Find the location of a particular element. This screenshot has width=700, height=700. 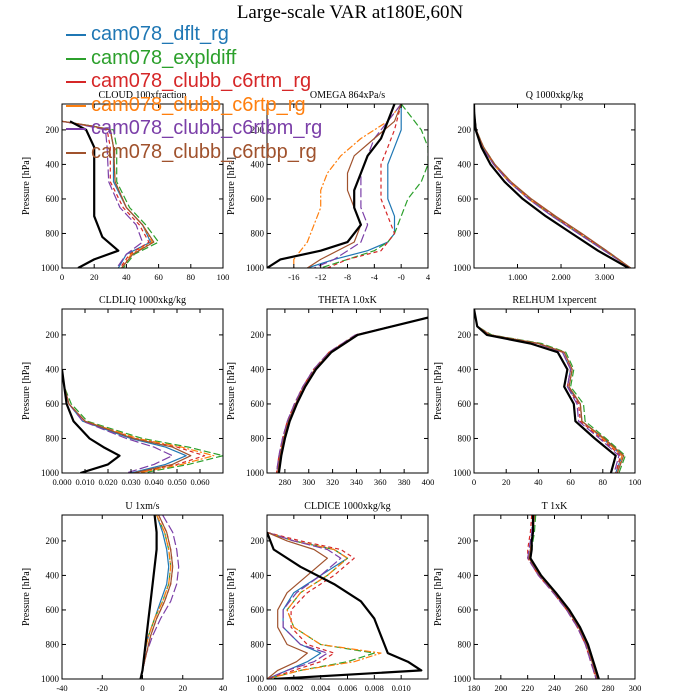

x-tick-label: 0.050 is located at coordinates (176, 482).